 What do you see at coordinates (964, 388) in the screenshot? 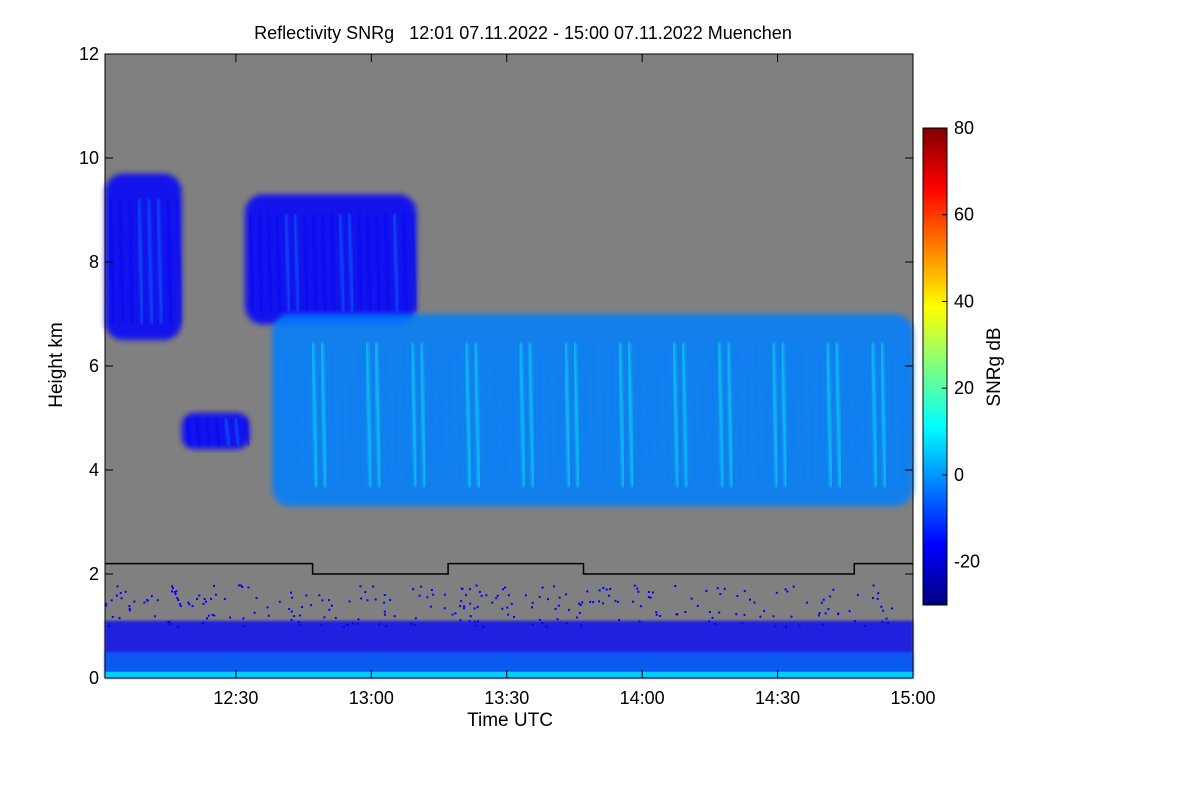
I see `colorbar-tick-label: 20` at bounding box center [964, 388].